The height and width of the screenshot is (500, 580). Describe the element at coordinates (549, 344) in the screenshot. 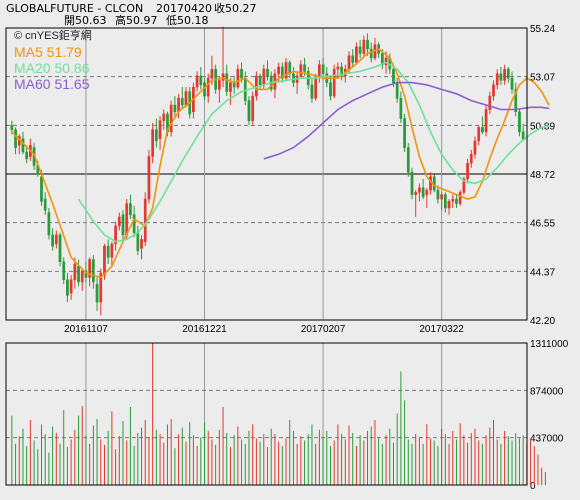

I see `volume-tick-label: 1311000` at that location.